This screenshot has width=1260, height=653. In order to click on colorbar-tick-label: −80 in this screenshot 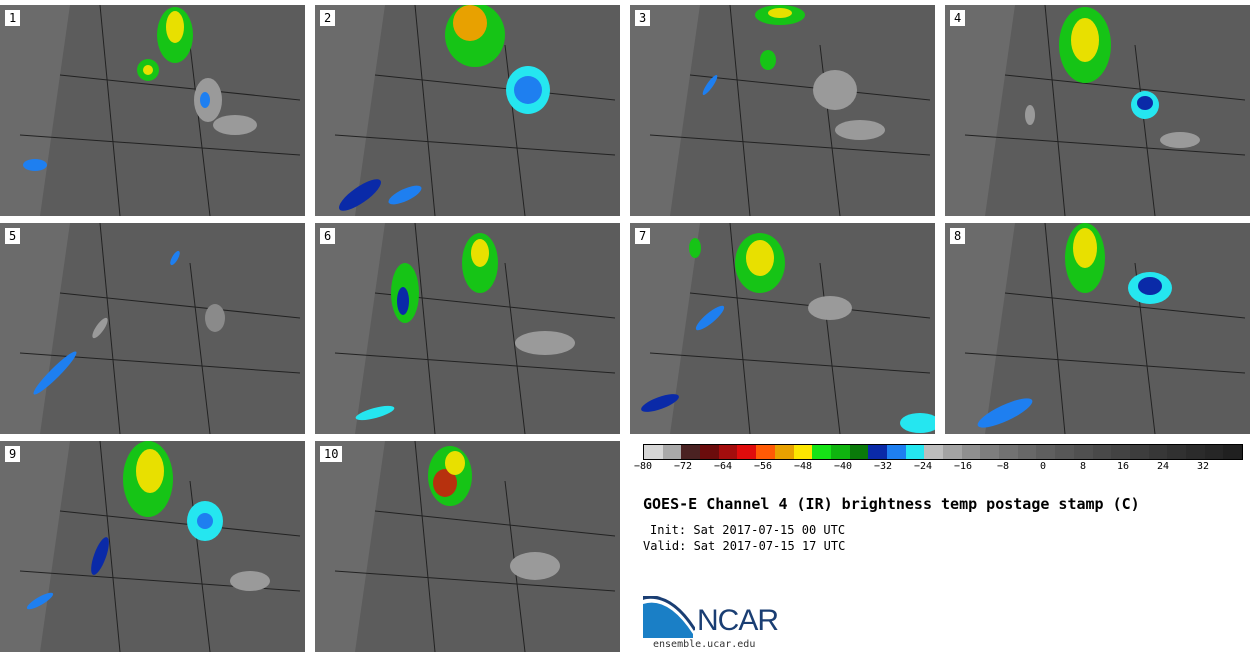, I will do `click(643, 466)`.